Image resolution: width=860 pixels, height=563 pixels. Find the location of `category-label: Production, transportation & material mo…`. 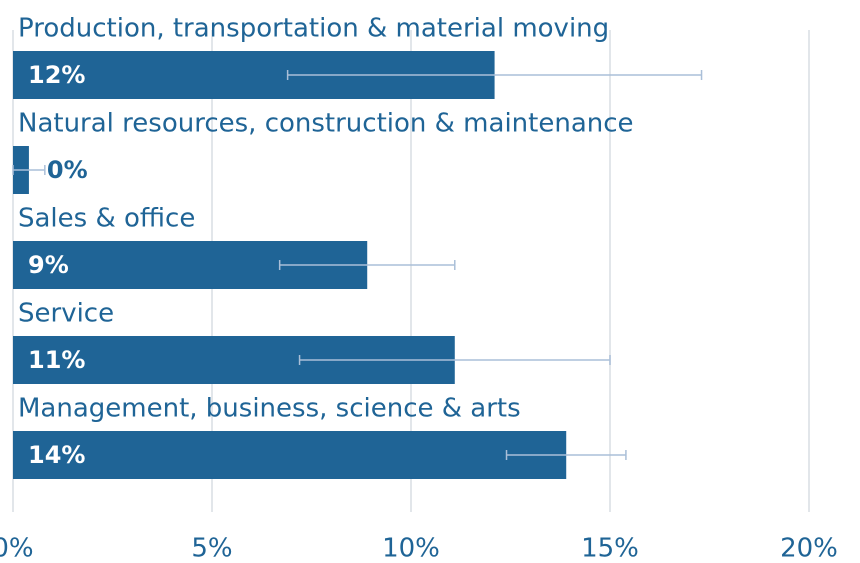

category-label: Production, transportation & material mo… is located at coordinates (313, 29).